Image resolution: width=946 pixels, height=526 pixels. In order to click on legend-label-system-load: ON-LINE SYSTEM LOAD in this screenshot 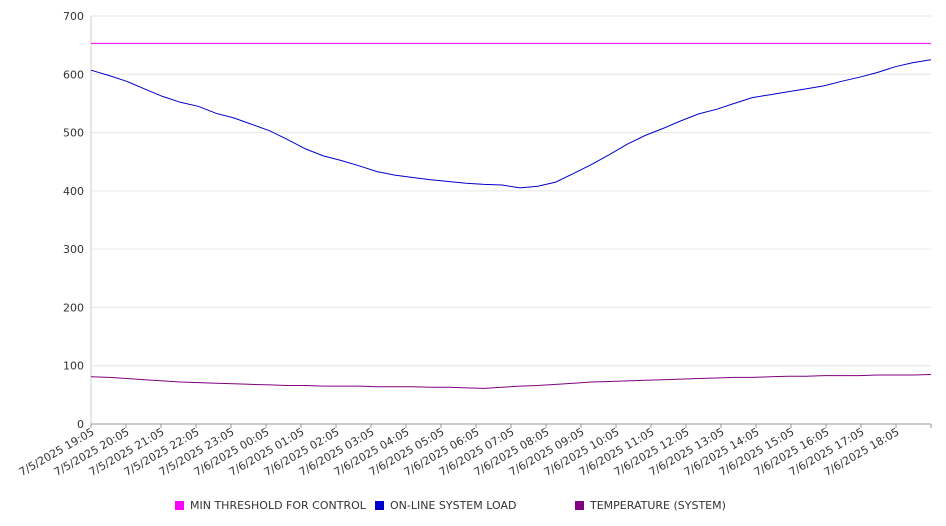, I will do `click(453, 505)`.